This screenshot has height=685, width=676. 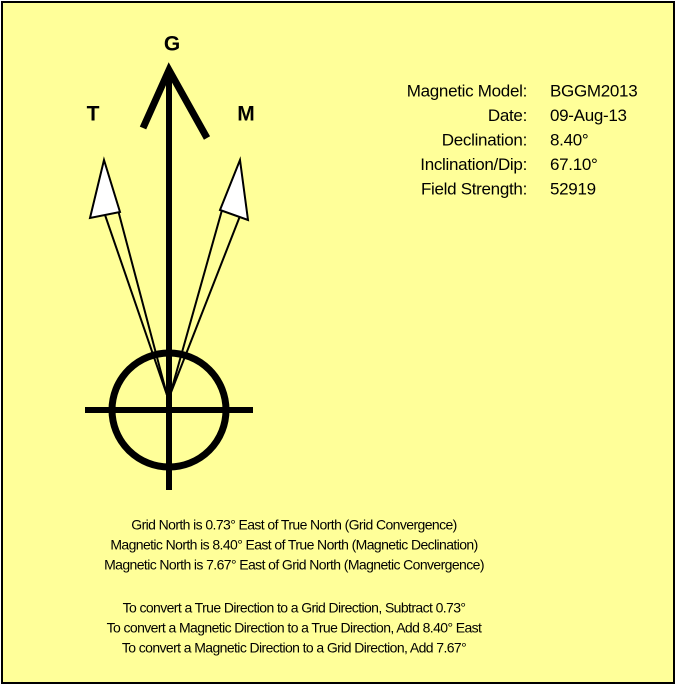 What do you see at coordinates (484, 139) in the screenshot?
I see `info-label: Declination:` at bounding box center [484, 139].